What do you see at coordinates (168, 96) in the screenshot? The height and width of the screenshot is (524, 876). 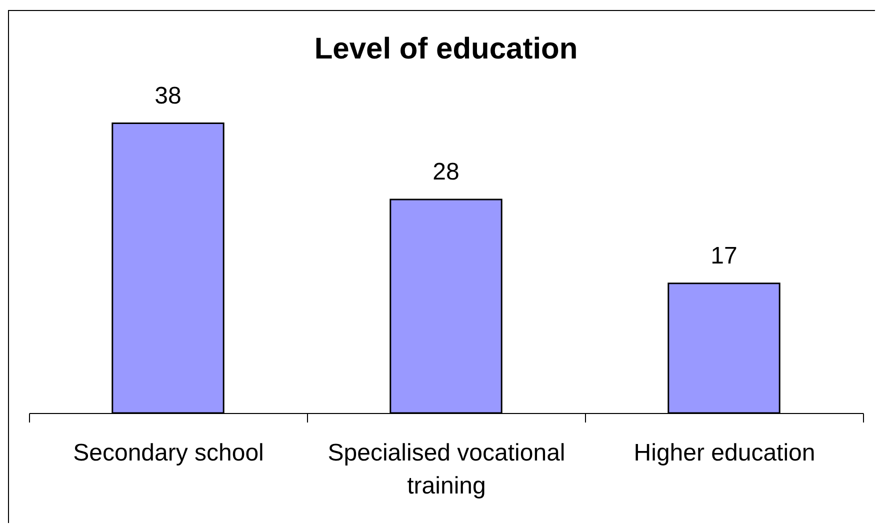 I see `data-label: 38` at bounding box center [168, 96].